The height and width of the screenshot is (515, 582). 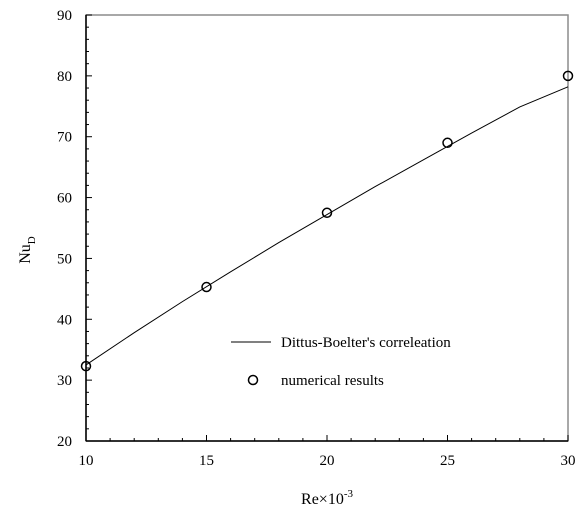 I want to click on legend-marker-sample, so click(x=253, y=380).